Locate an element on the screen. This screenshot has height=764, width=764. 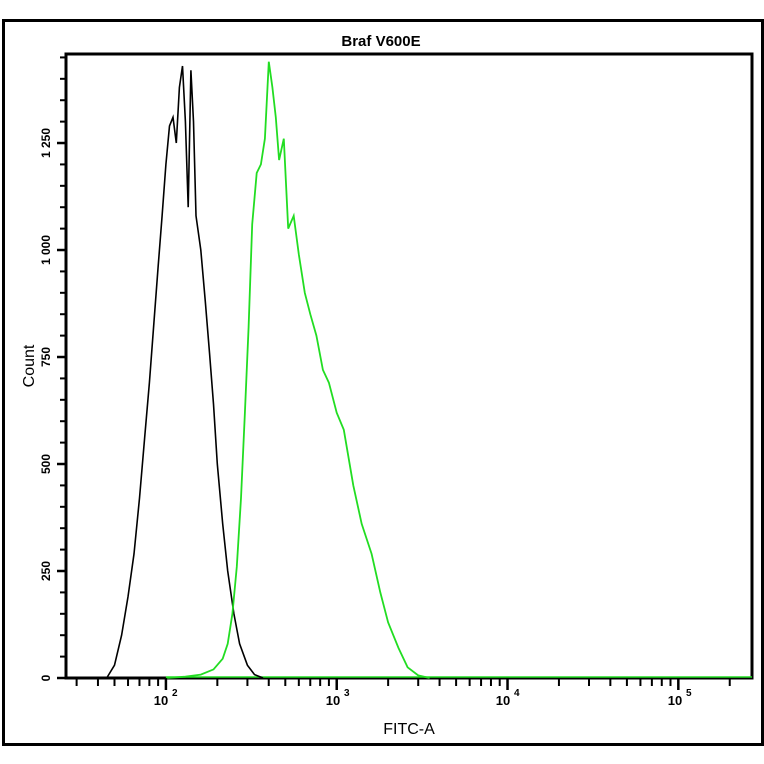
chart-title: Braf V600E is located at coordinates (380, 41).